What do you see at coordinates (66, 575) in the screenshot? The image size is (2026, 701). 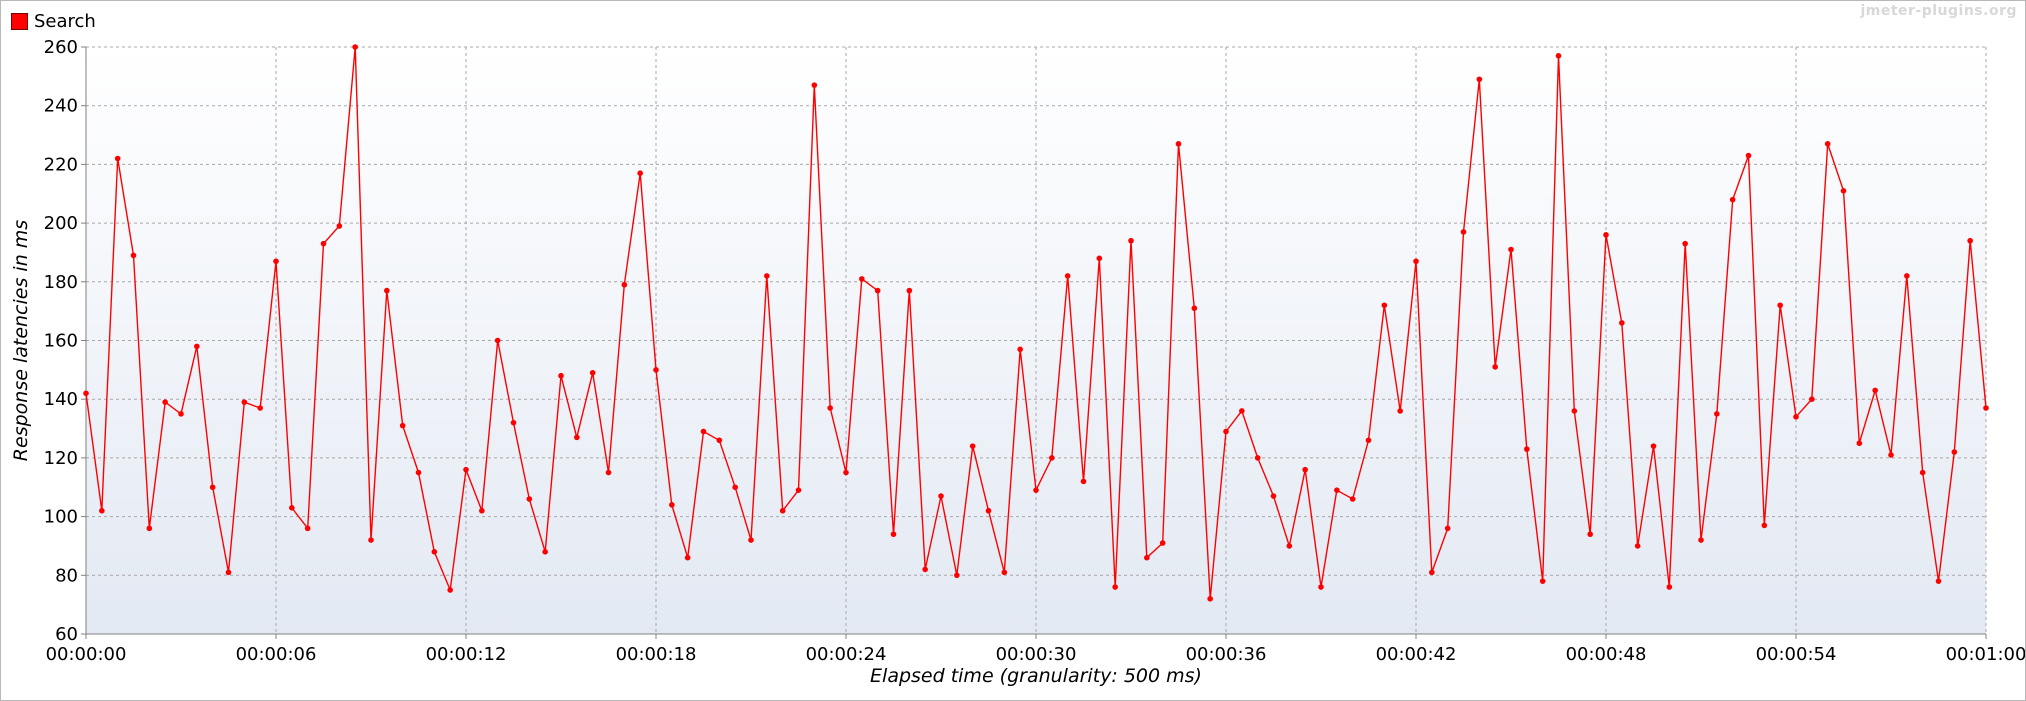 I see `y-tick-label: 80` at bounding box center [66, 575].